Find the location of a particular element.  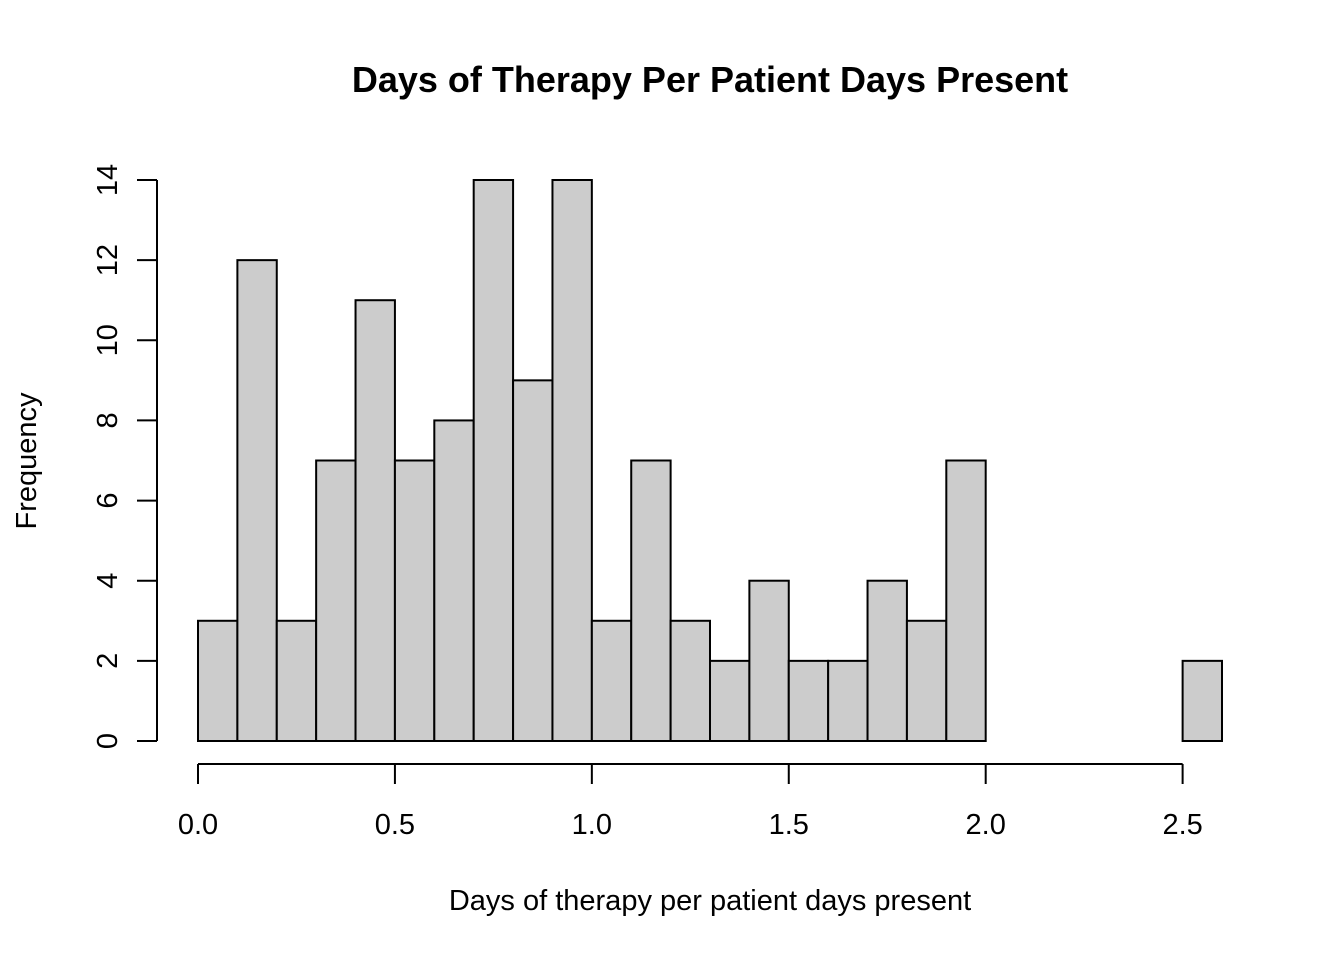

y-tick-label: 10 is located at coordinates (108, 340).